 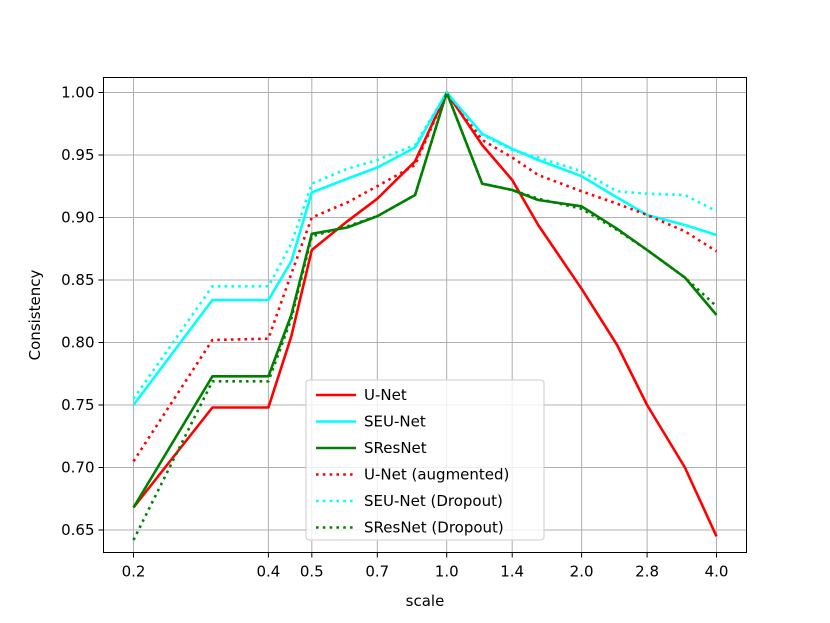 What do you see at coordinates (377, 572) in the screenshot?
I see `x-tick-label: 0.7` at bounding box center [377, 572].